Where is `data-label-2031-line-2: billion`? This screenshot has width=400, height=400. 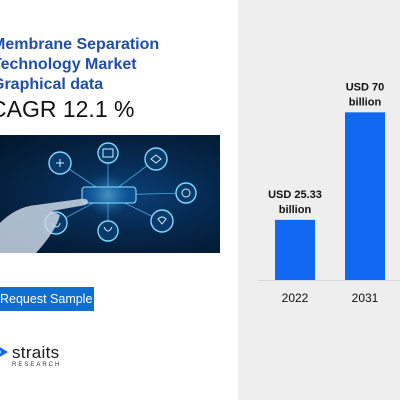
data-label-2031-line-2: billion is located at coordinates (365, 102).